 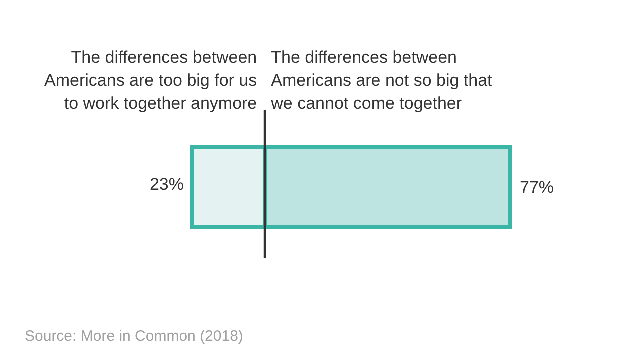 What do you see at coordinates (537, 187) in the screenshot?
I see `data-label: 77%` at bounding box center [537, 187].